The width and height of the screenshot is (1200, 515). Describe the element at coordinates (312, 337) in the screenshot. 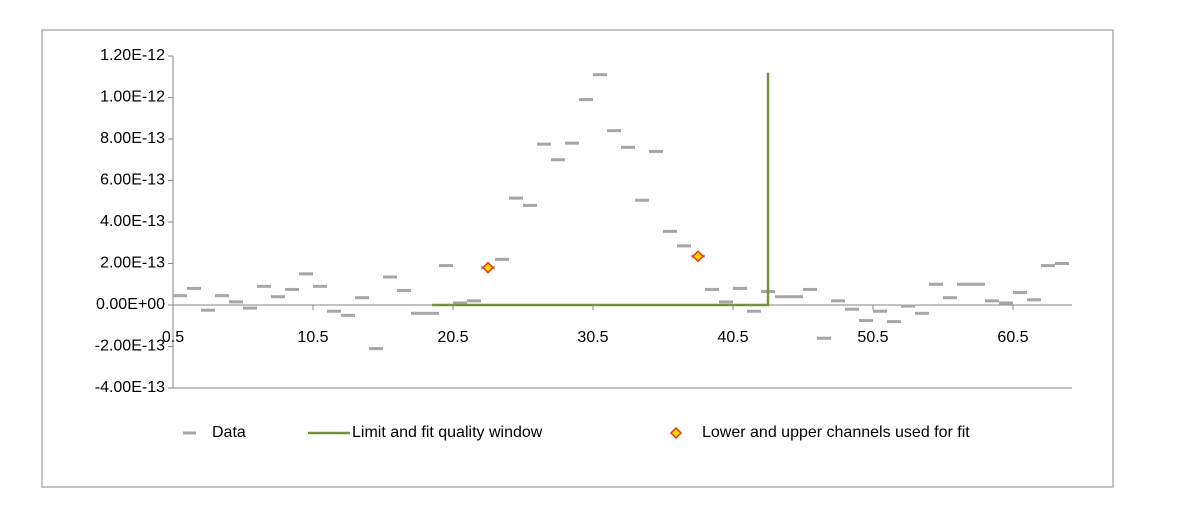

I see `x-tick-label: 10.5` at that location.